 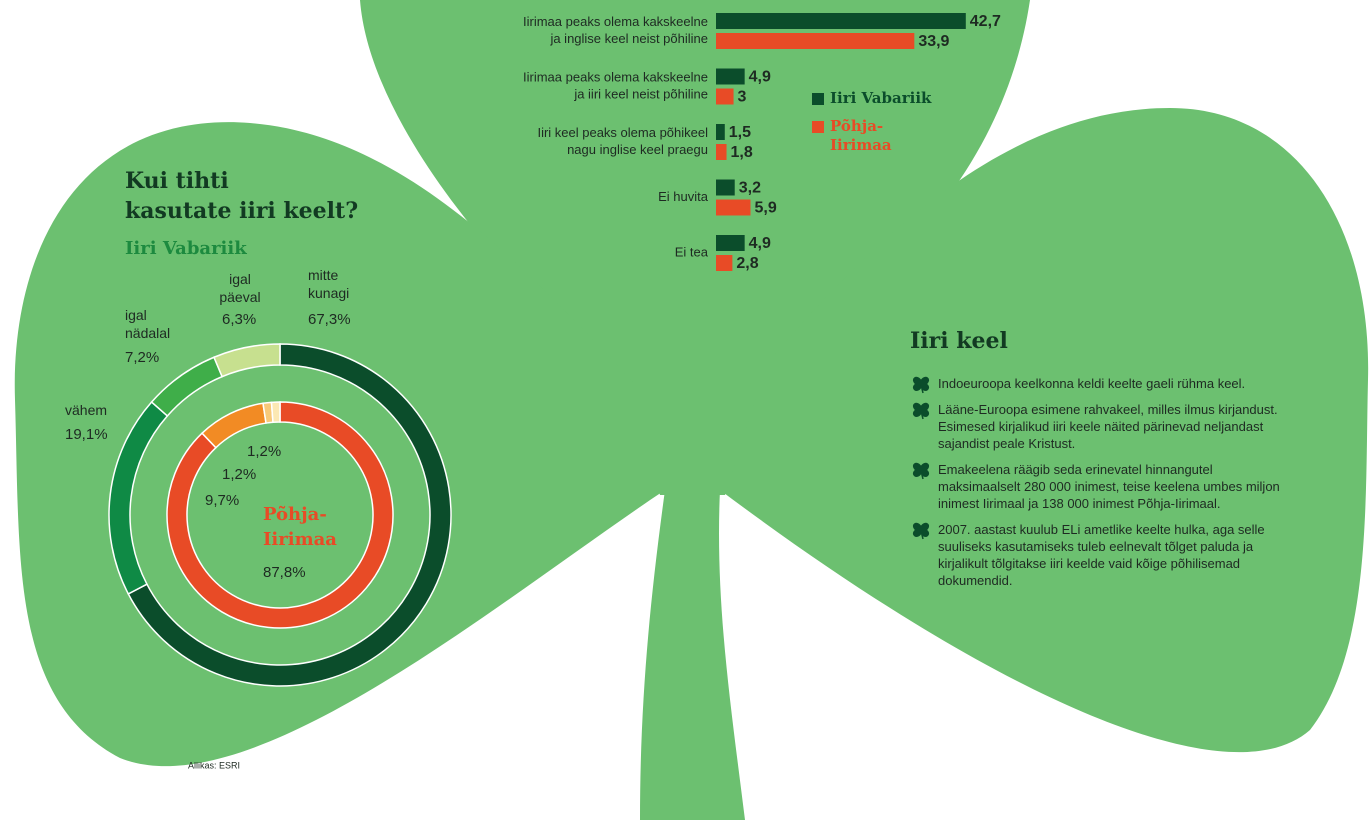 I want to click on value-label: 87,8%, so click(x=284, y=572).